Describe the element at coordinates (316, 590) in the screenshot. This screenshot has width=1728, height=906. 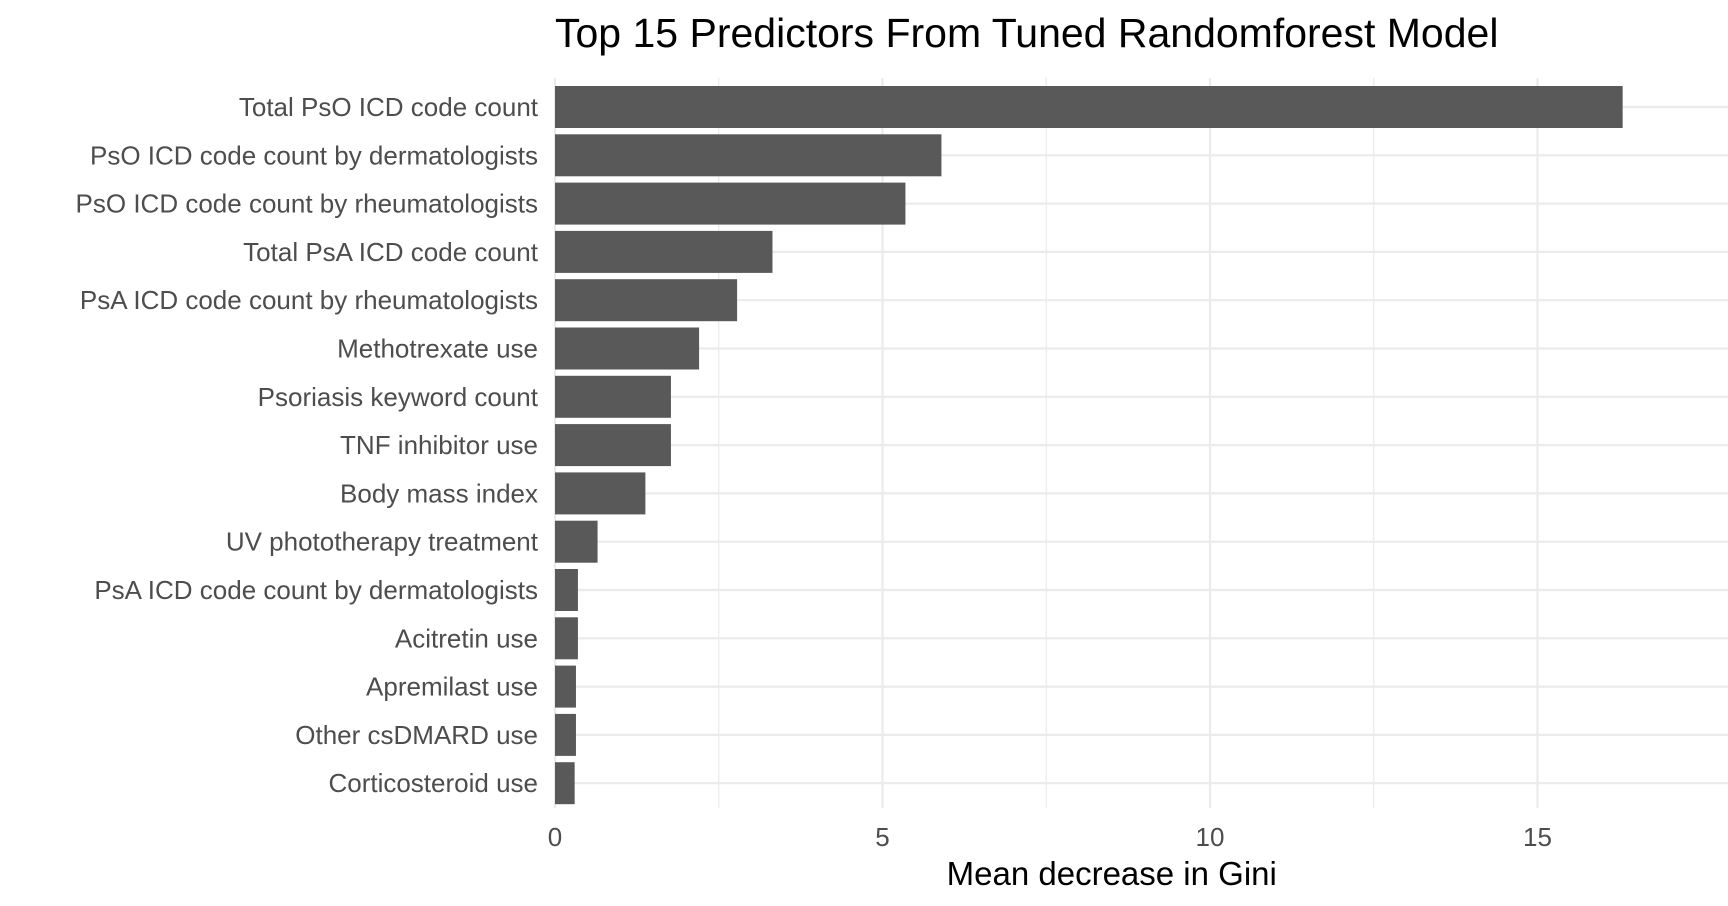
I see `y-tick-label: PsA ICD code count by dermatologists` at that location.